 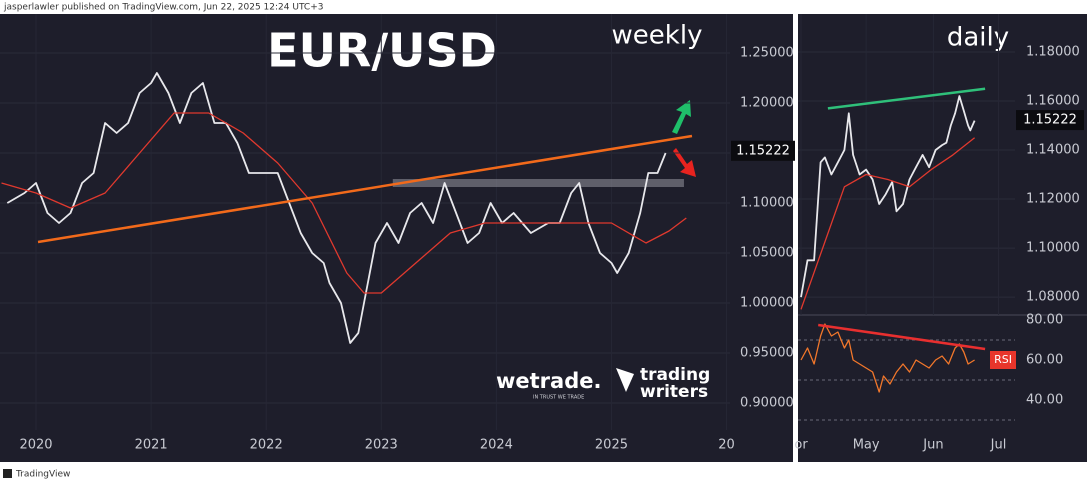 I want to click on y-tick-label: 1.16000, so click(x=1053, y=101).